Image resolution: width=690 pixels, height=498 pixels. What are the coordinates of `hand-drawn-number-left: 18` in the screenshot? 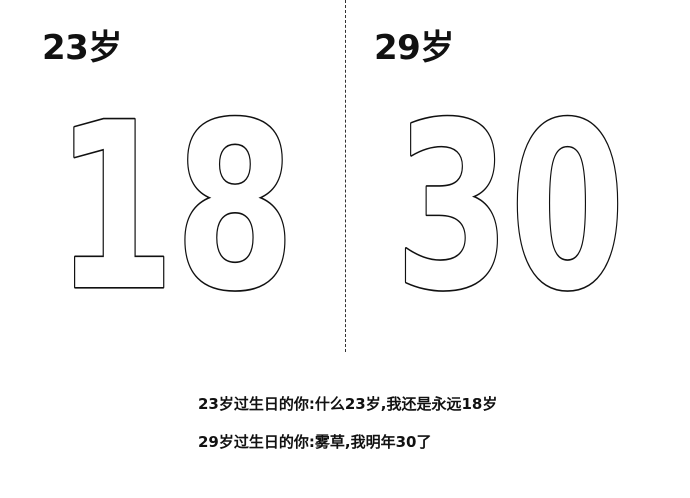 It's located at (174, 200).